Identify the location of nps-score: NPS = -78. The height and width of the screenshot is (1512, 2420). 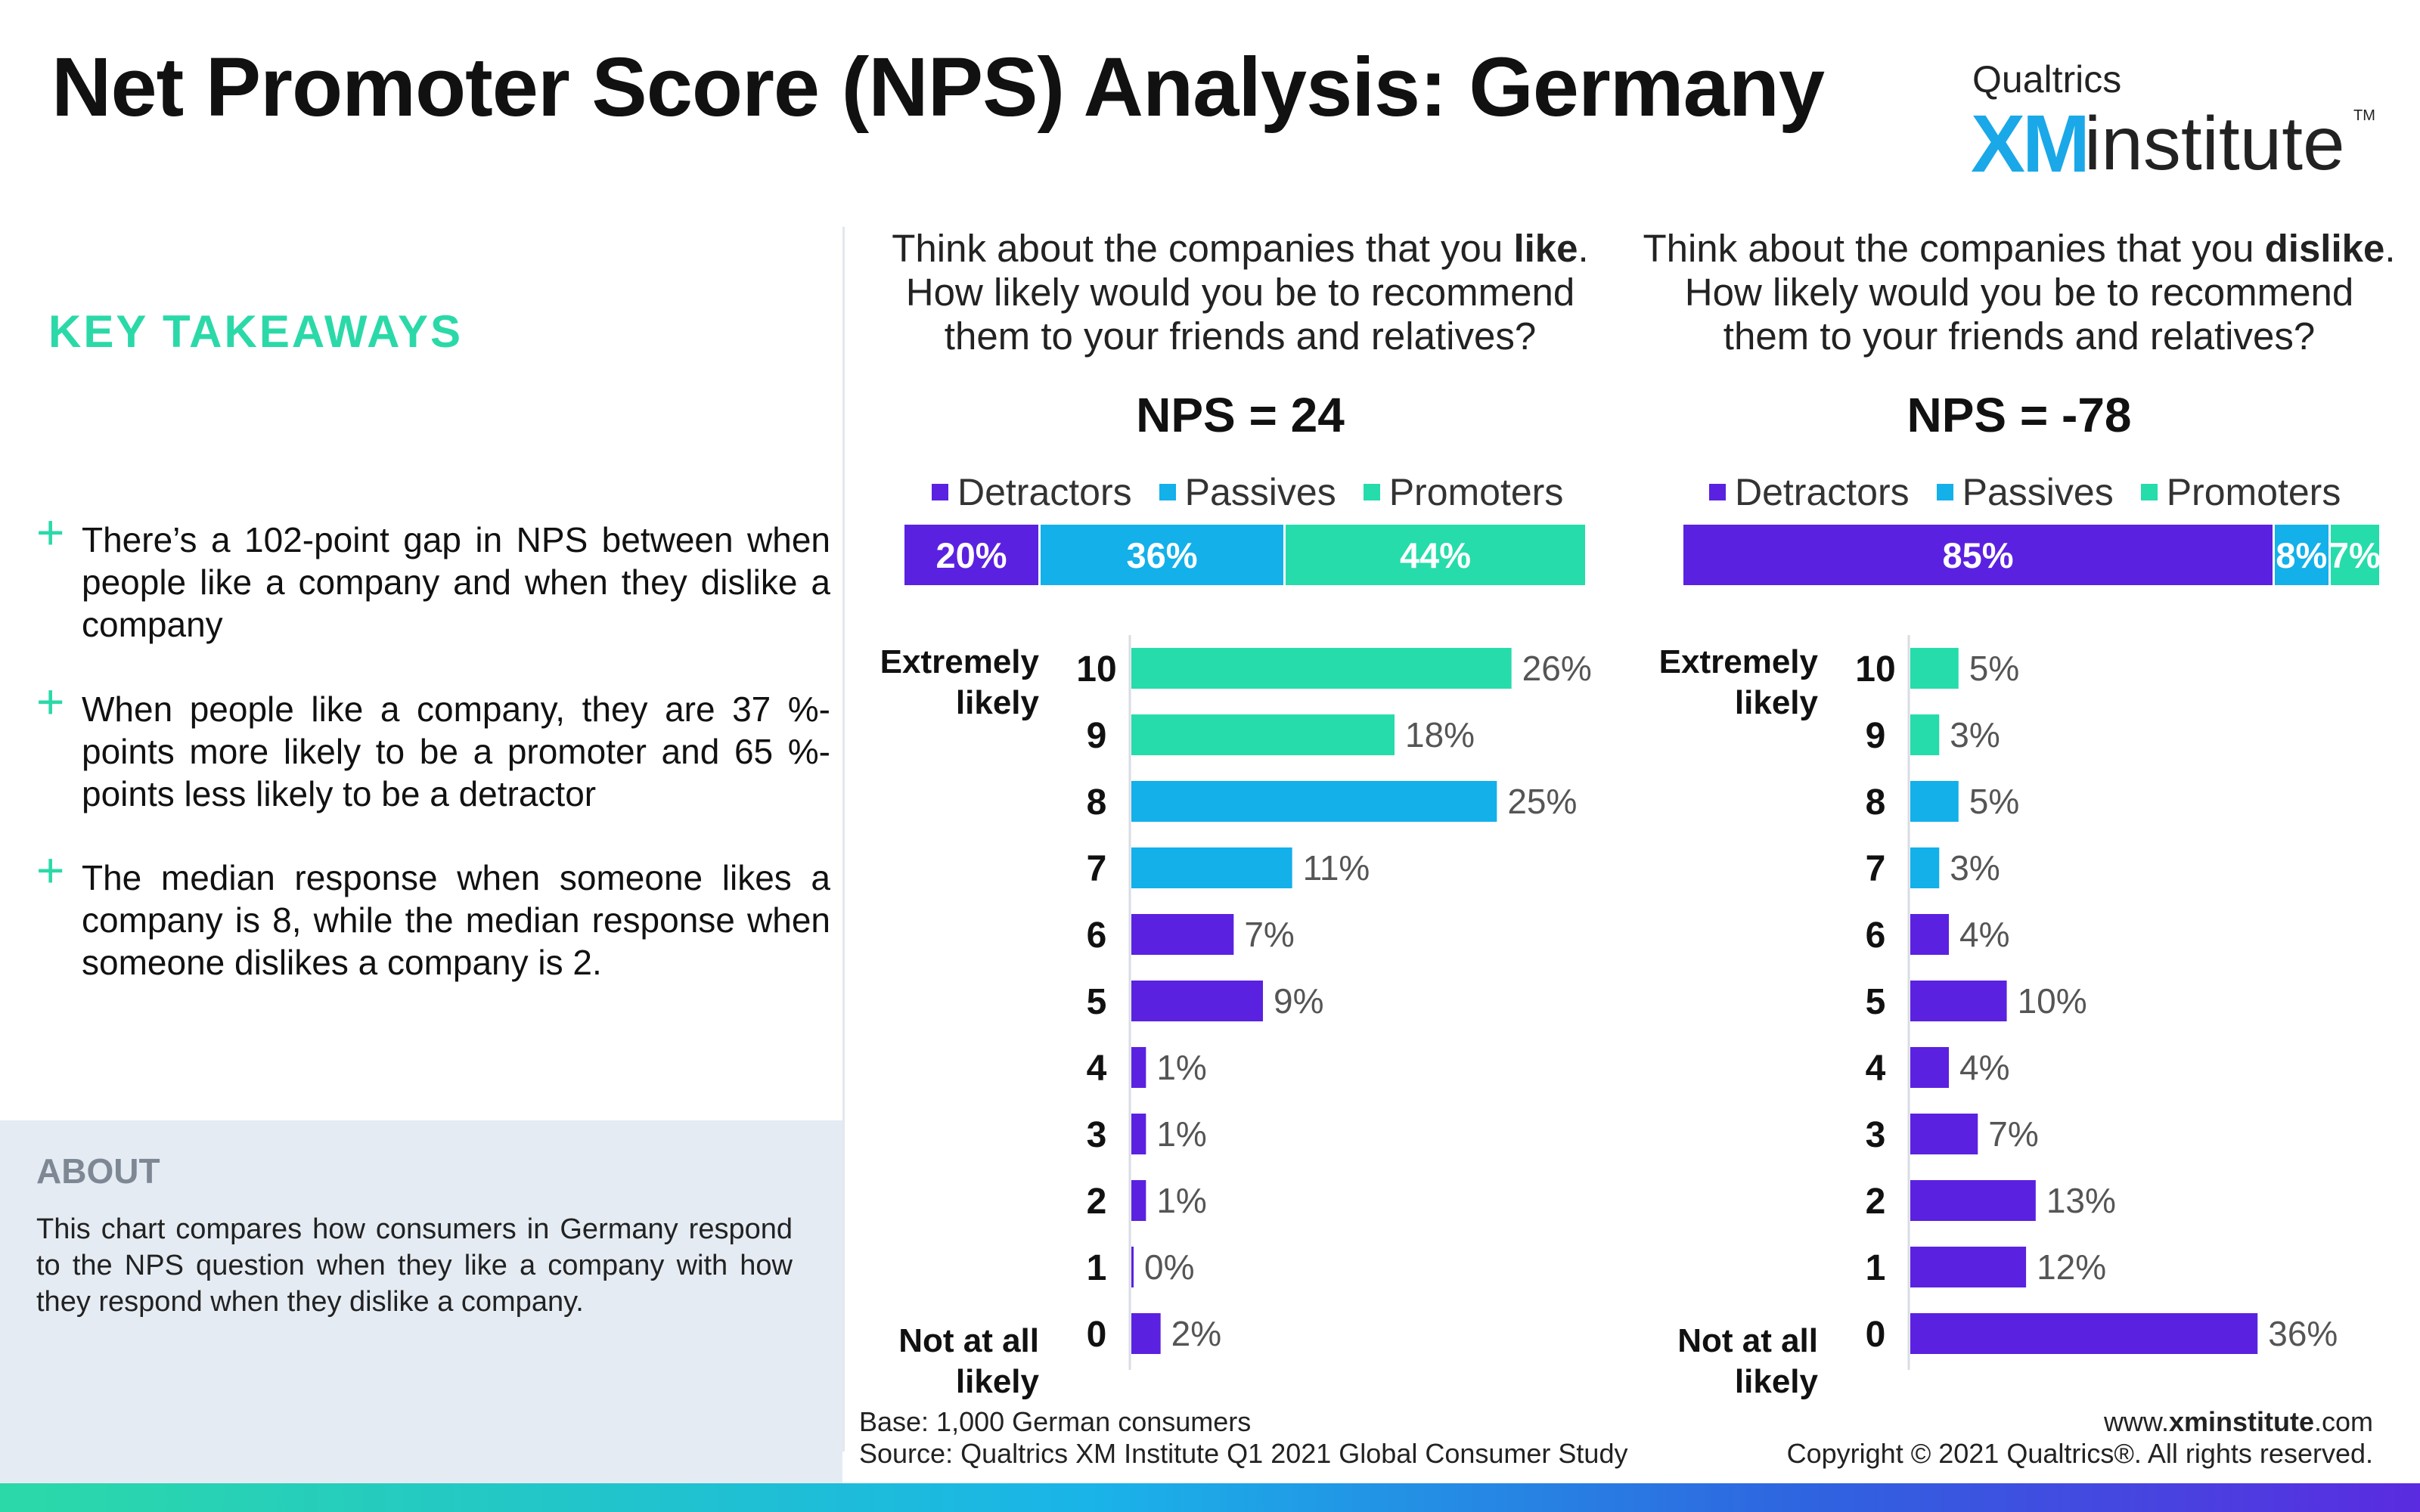
(2019, 415).